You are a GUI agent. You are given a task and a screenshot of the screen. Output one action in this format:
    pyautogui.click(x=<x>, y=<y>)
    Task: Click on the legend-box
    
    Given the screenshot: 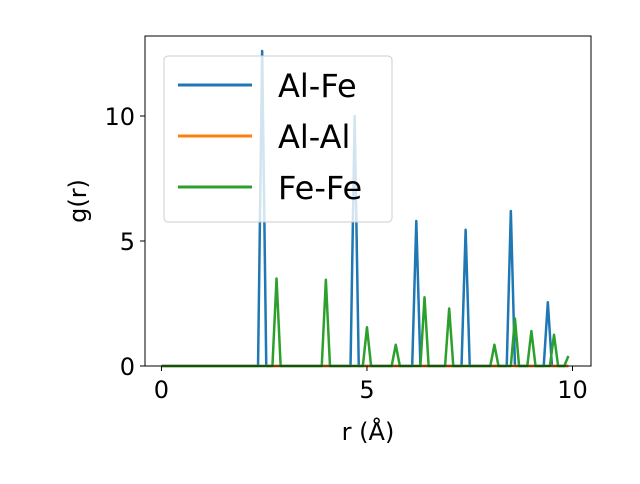 What is the action you would take?
    pyautogui.click(x=278, y=139)
    